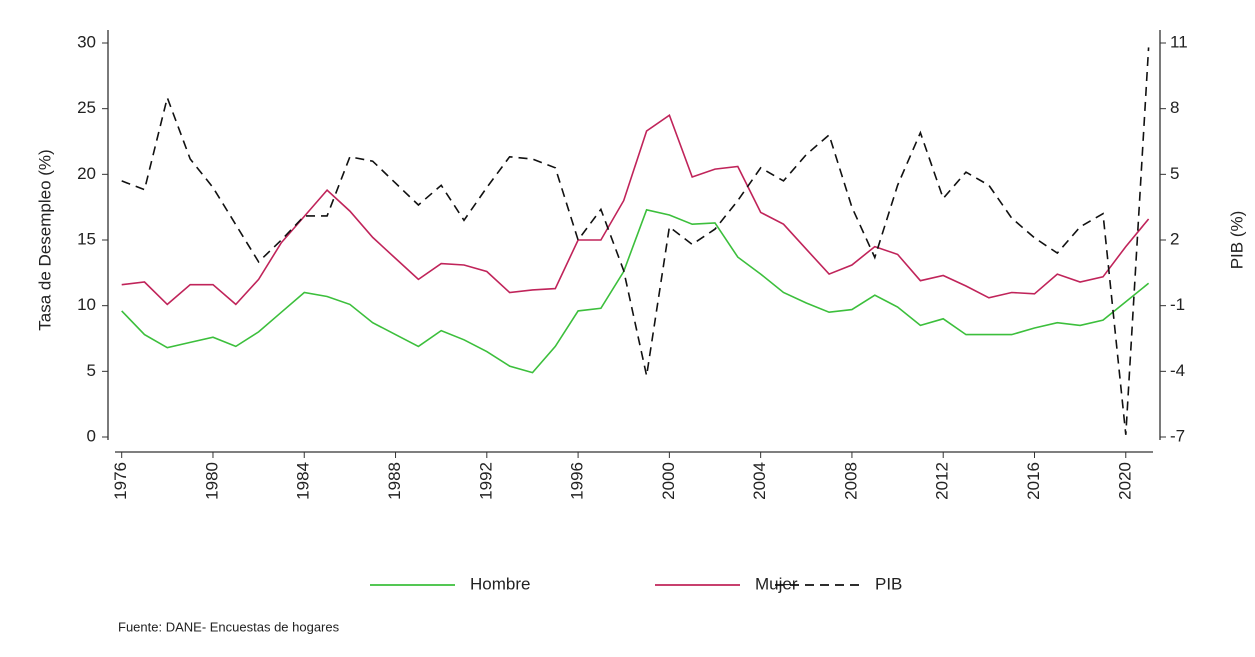 Image resolution: width=1255 pixels, height=657 pixels. I want to click on x-tick-label: 1988, so click(394, 481).